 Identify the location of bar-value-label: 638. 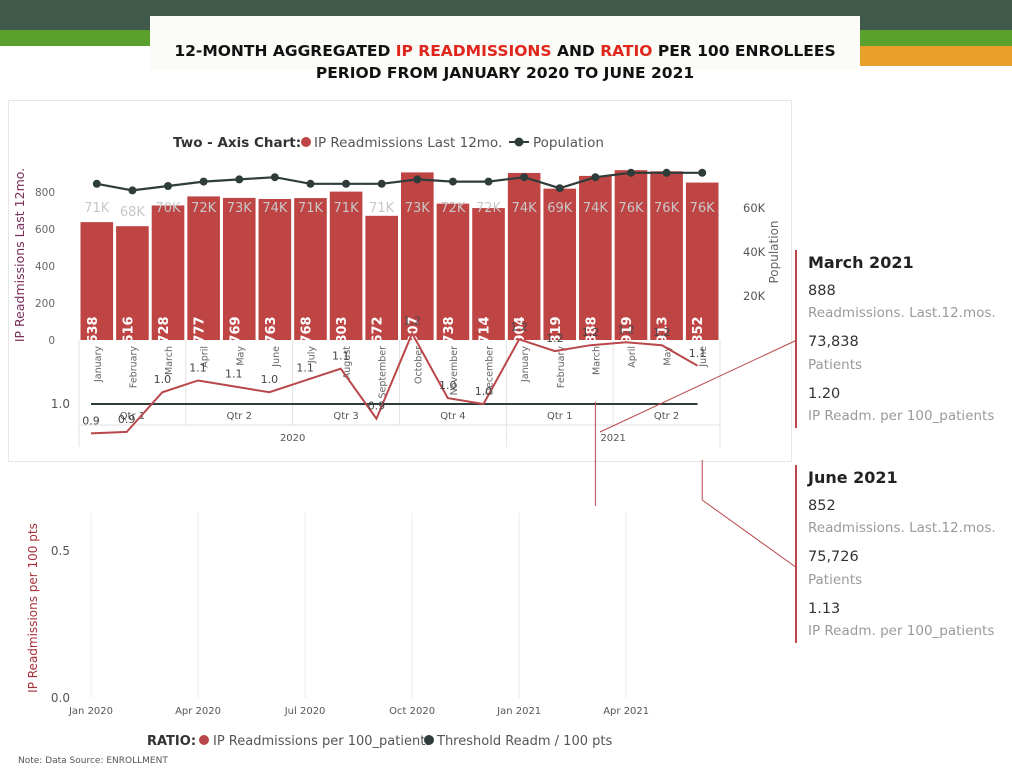
(93, 329).